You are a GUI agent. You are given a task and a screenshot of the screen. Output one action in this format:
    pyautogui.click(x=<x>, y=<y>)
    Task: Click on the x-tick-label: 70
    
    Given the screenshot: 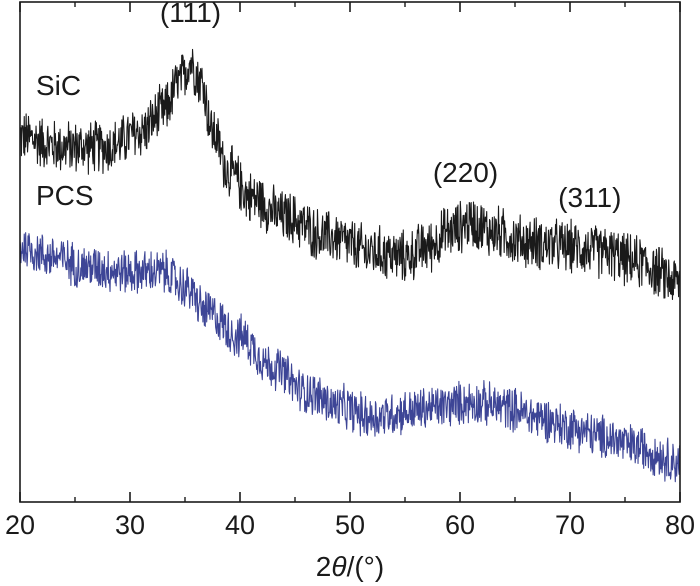 What is the action you would take?
    pyautogui.click(x=570, y=525)
    